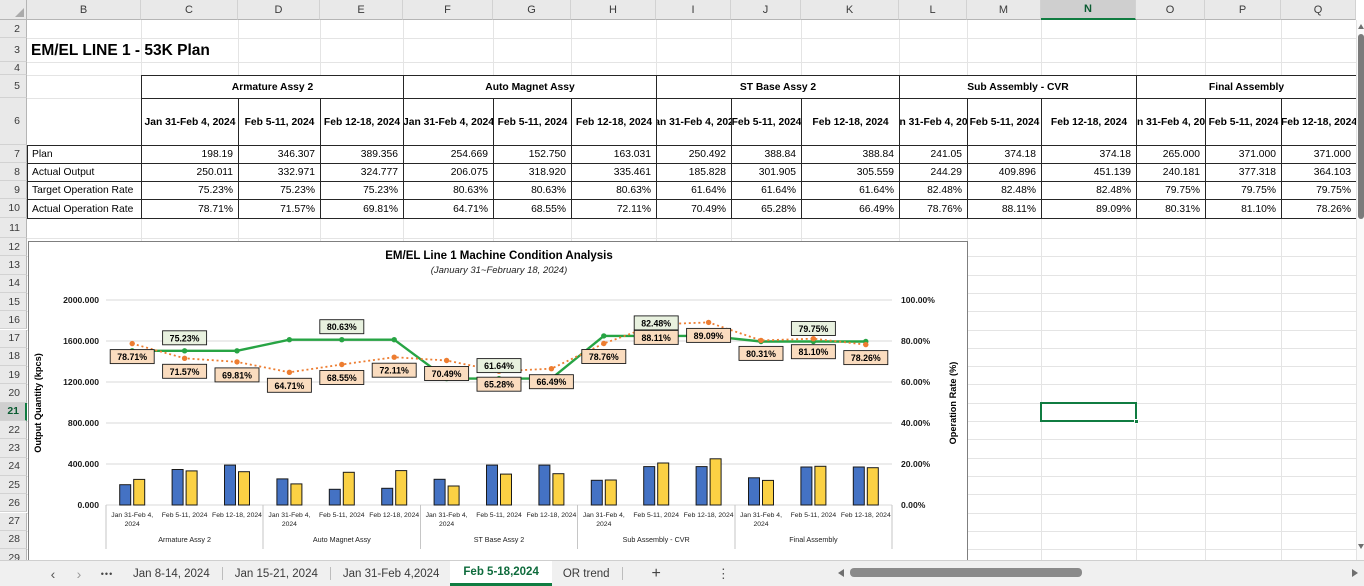 The height and width of the screenshot is (586, 1364). What do you see at coordinates (448, 154) in the screenshot?
I see `table-cell: 254.669` at bounding box center [448, 154].